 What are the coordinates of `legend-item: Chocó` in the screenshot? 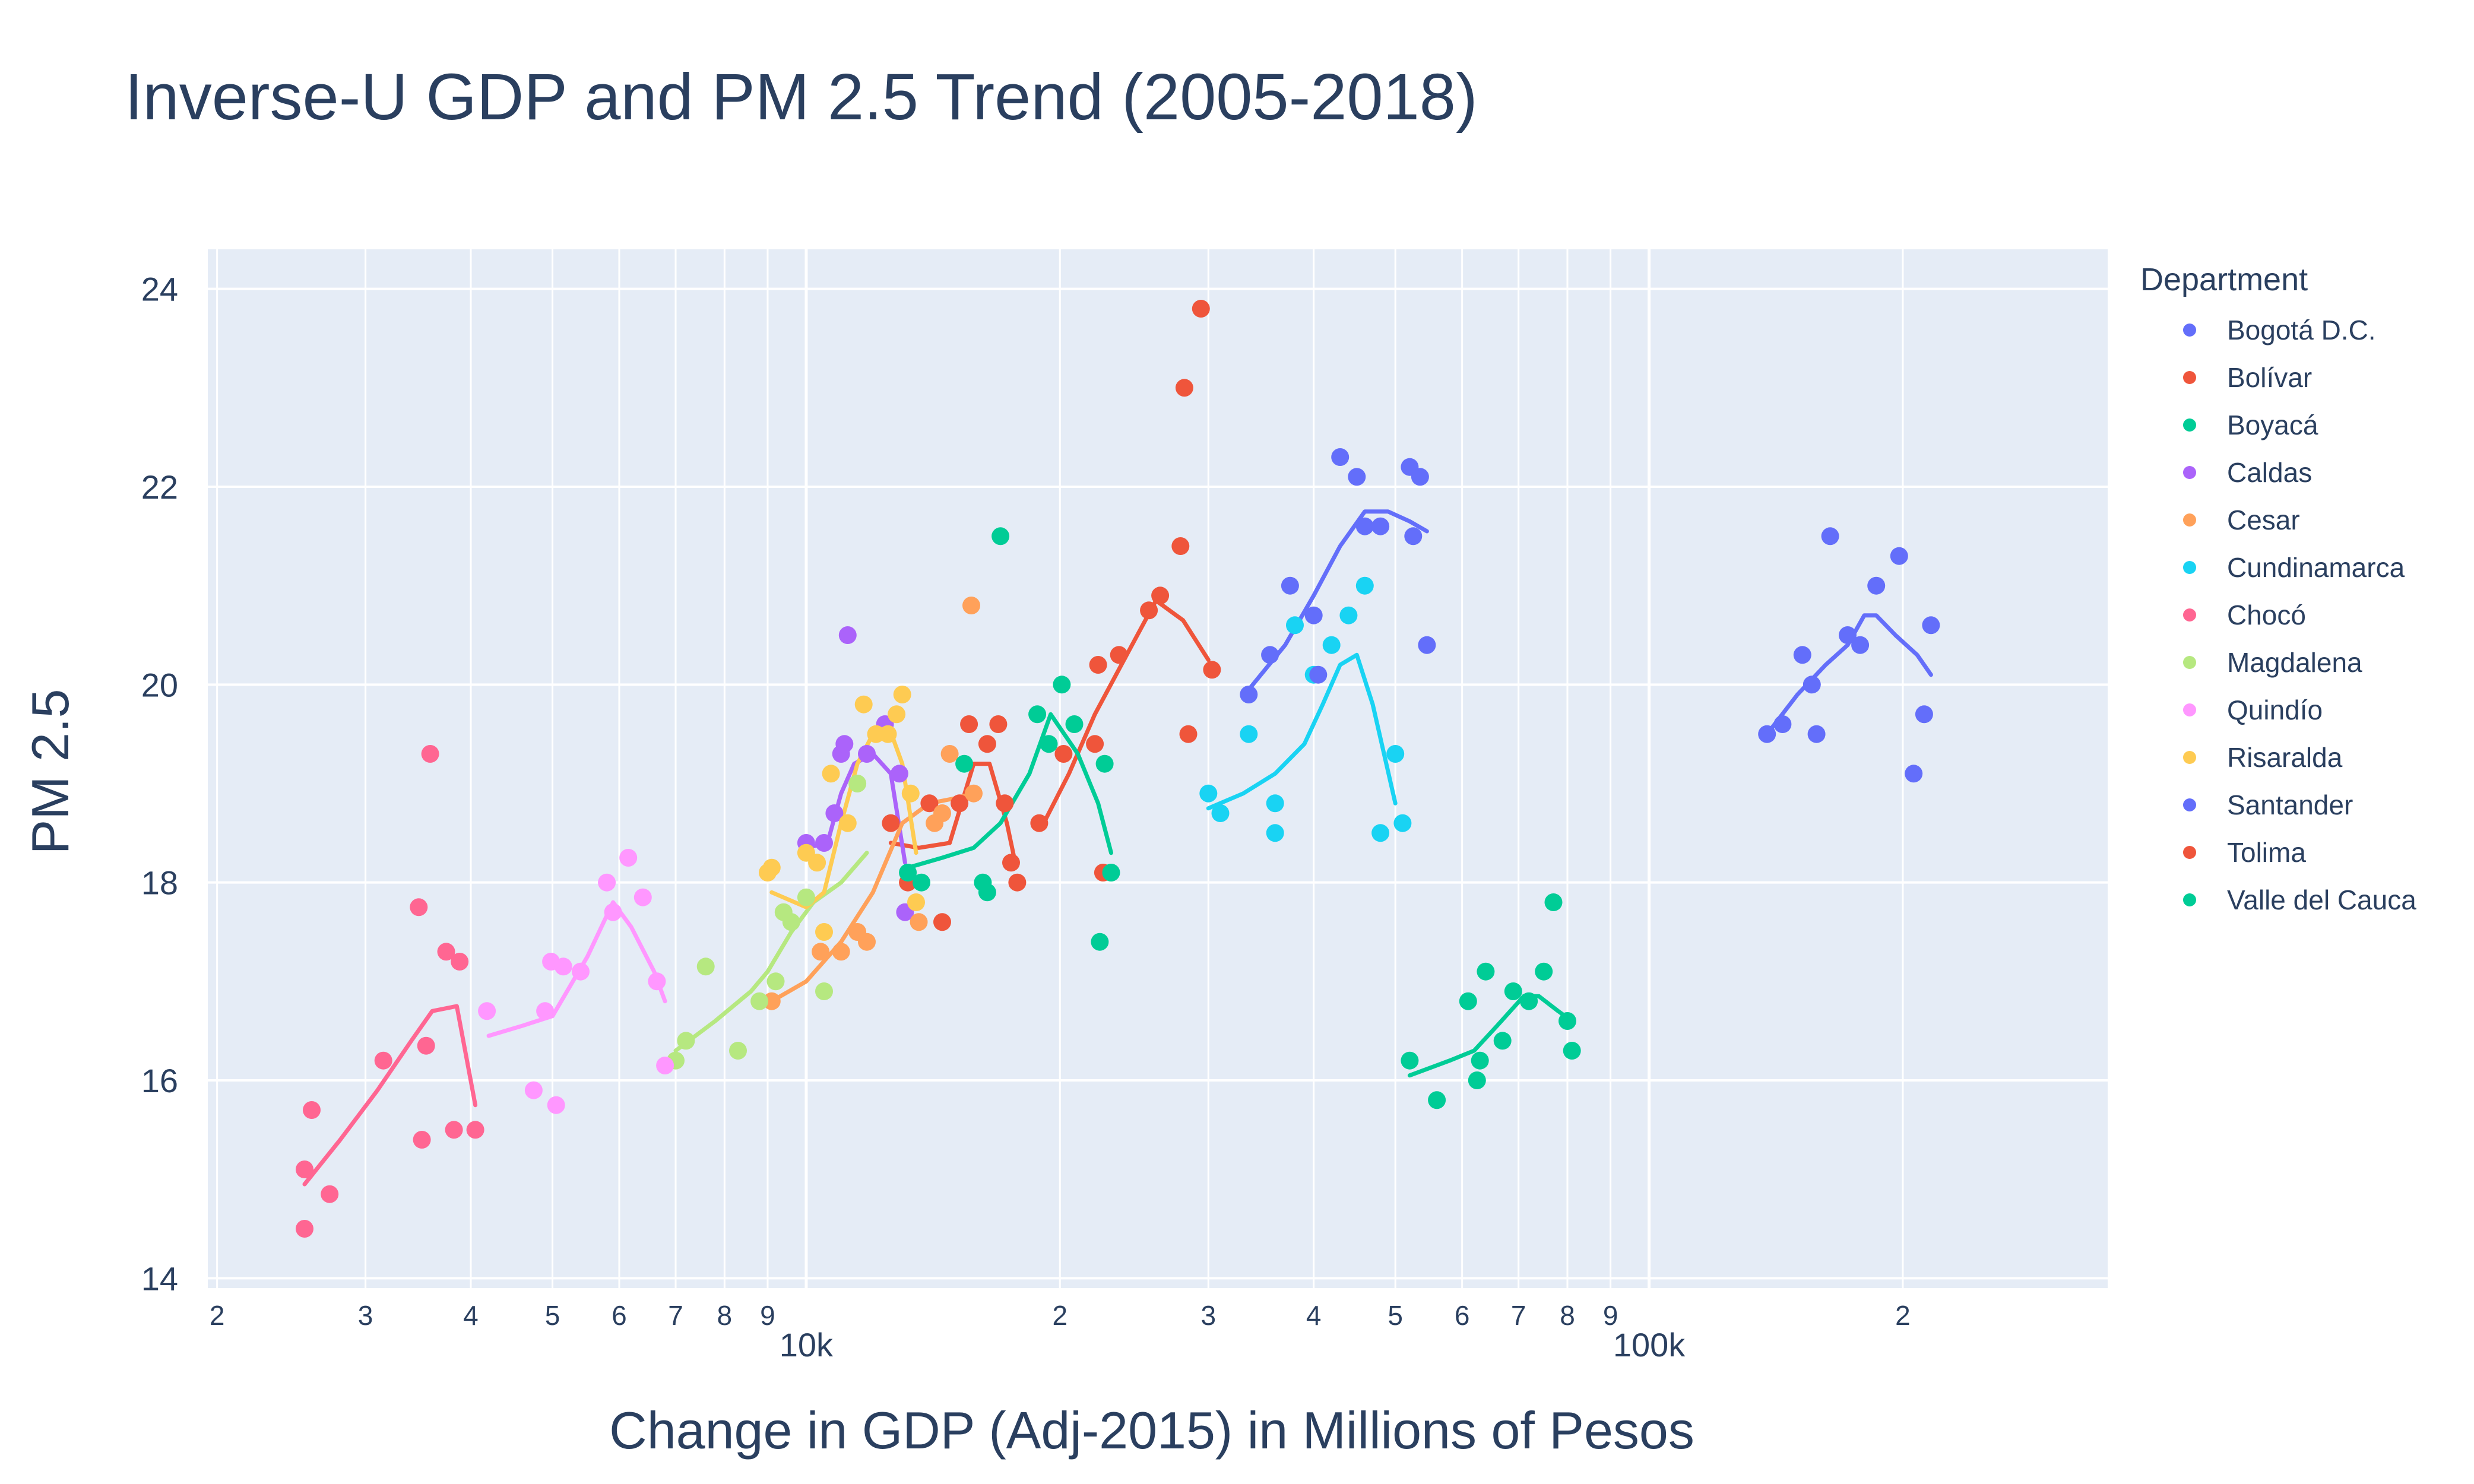 It's located at (2278, 615).